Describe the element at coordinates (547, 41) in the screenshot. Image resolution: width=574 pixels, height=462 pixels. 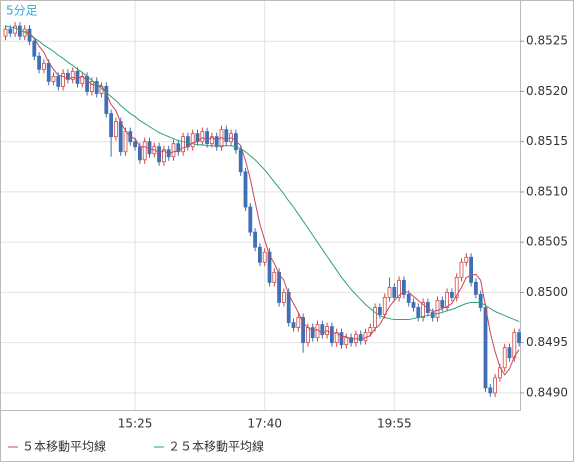
I see `y-tick-label: 0.8525` at that location.